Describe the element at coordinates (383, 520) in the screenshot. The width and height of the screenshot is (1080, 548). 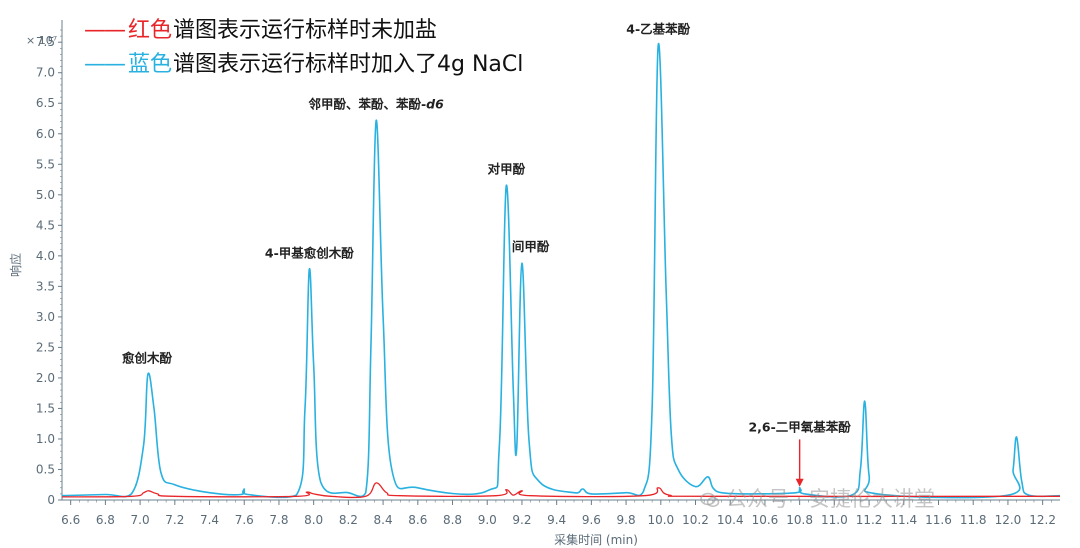
I see `x-tick-label: 8.4` at that location.